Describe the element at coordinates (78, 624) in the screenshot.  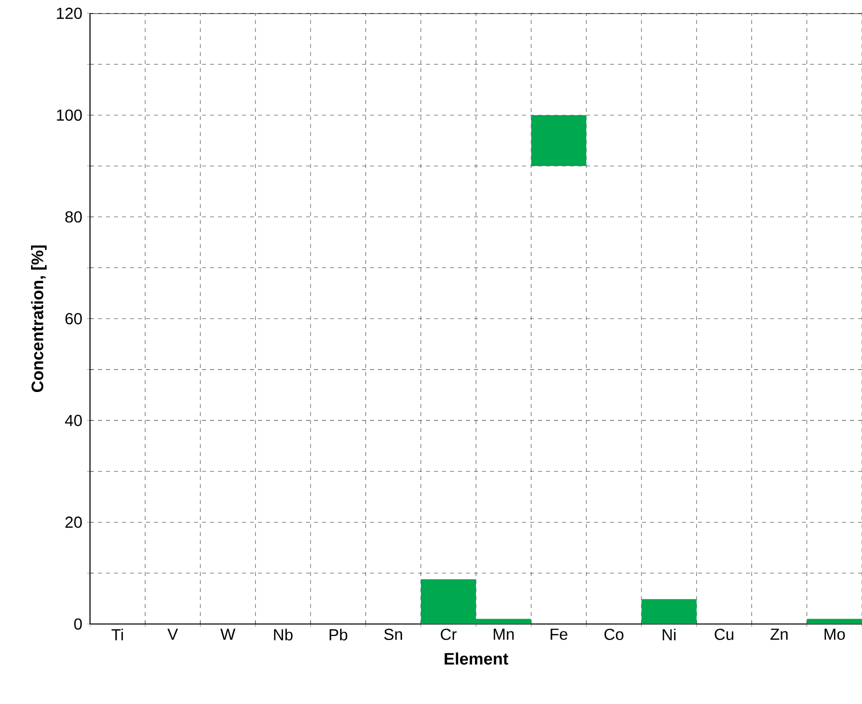
I see `y-tick-label: 0` at that location.